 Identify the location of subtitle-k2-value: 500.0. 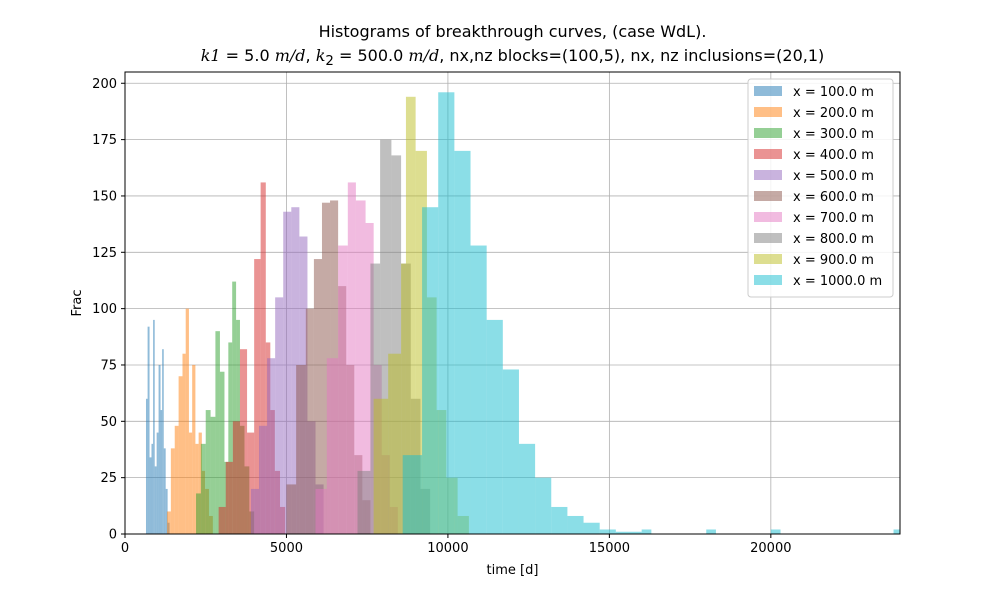
(380, 55).